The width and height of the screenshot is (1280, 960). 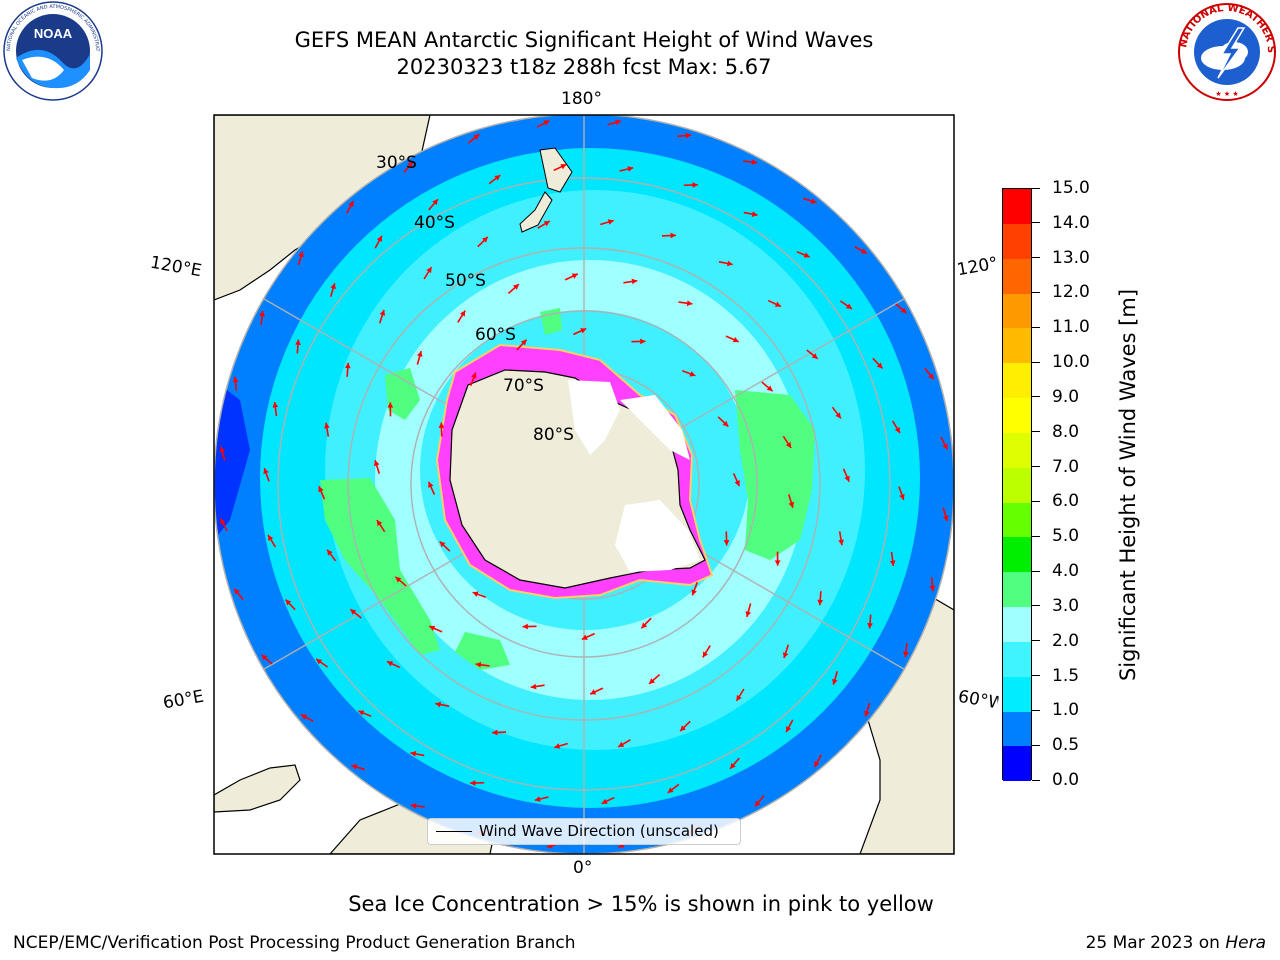 I want to click on africa-land, so click(x=257, y=788).